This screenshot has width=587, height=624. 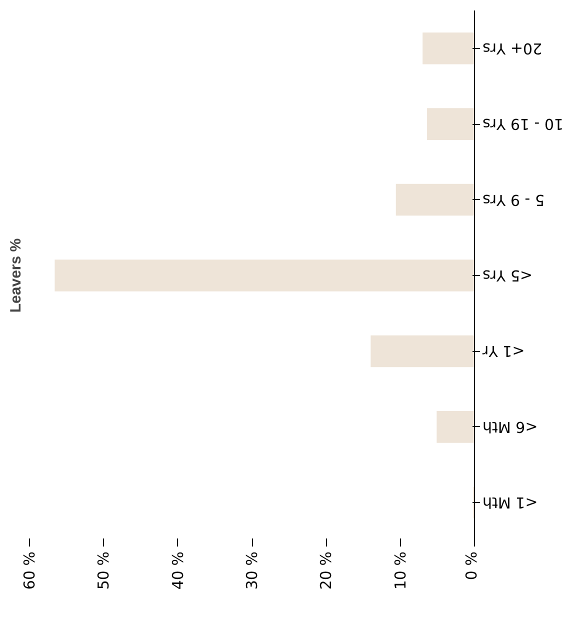 What do you see at coordinates (326, 571) in the screenshot?
I see `x-tick-label: 20 %` at bounding box center [326, 571].